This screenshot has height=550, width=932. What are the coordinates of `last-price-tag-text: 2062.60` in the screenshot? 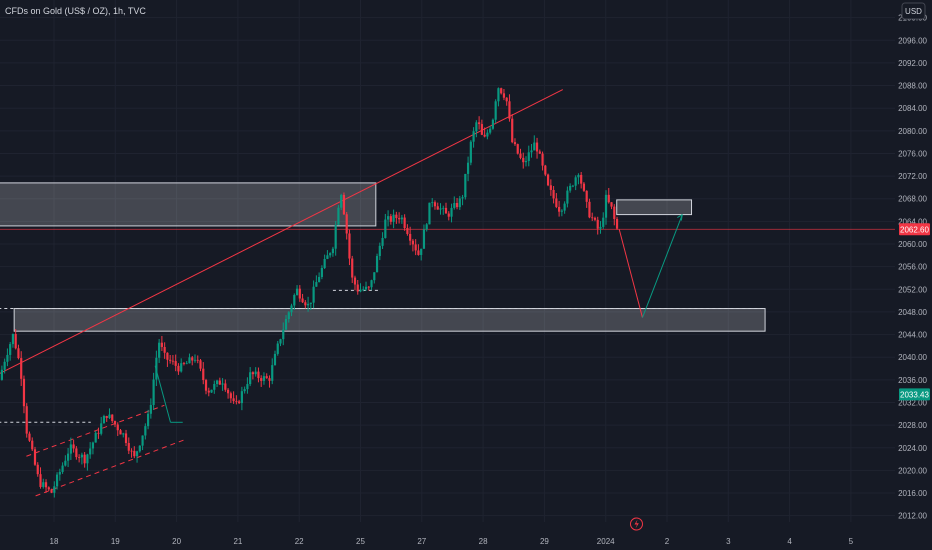 It's located at (914, 229).